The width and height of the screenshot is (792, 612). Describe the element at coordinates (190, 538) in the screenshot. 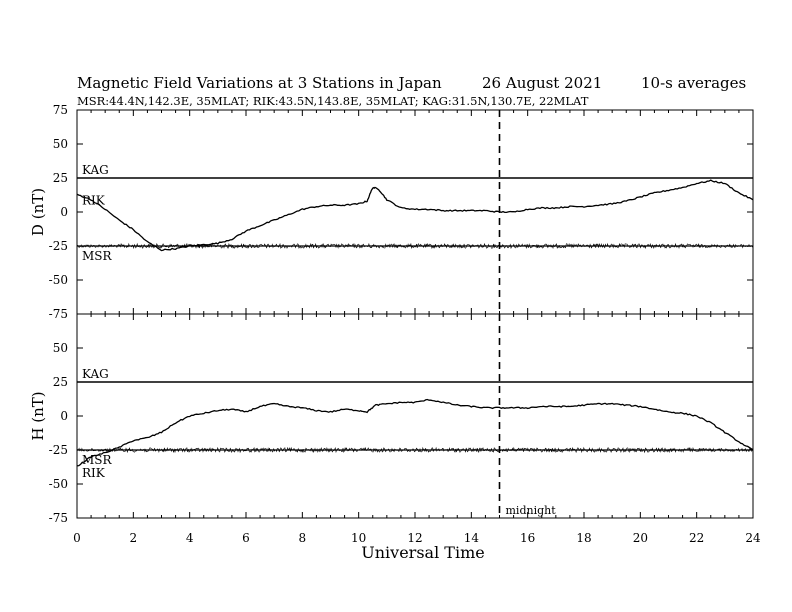

I see `x-tick-label: 4` at that location.